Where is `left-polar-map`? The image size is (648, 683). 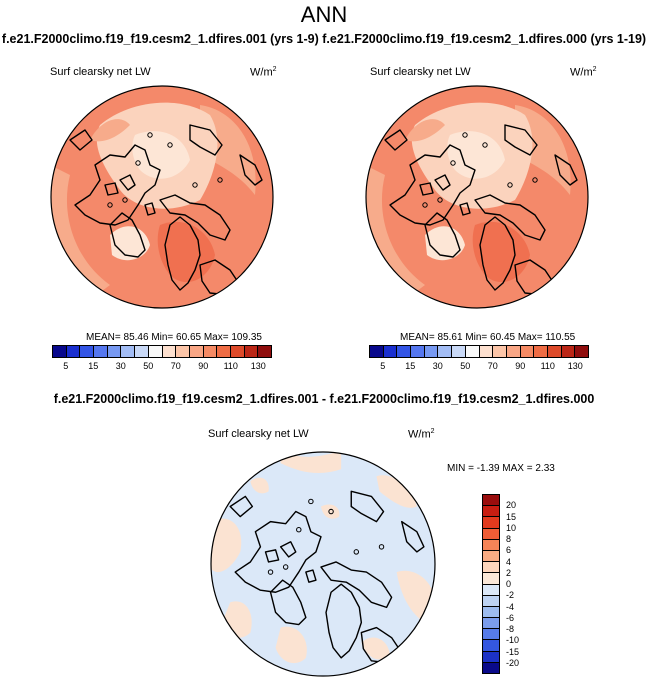 left-polar-map is located at coordinates (162, 197).